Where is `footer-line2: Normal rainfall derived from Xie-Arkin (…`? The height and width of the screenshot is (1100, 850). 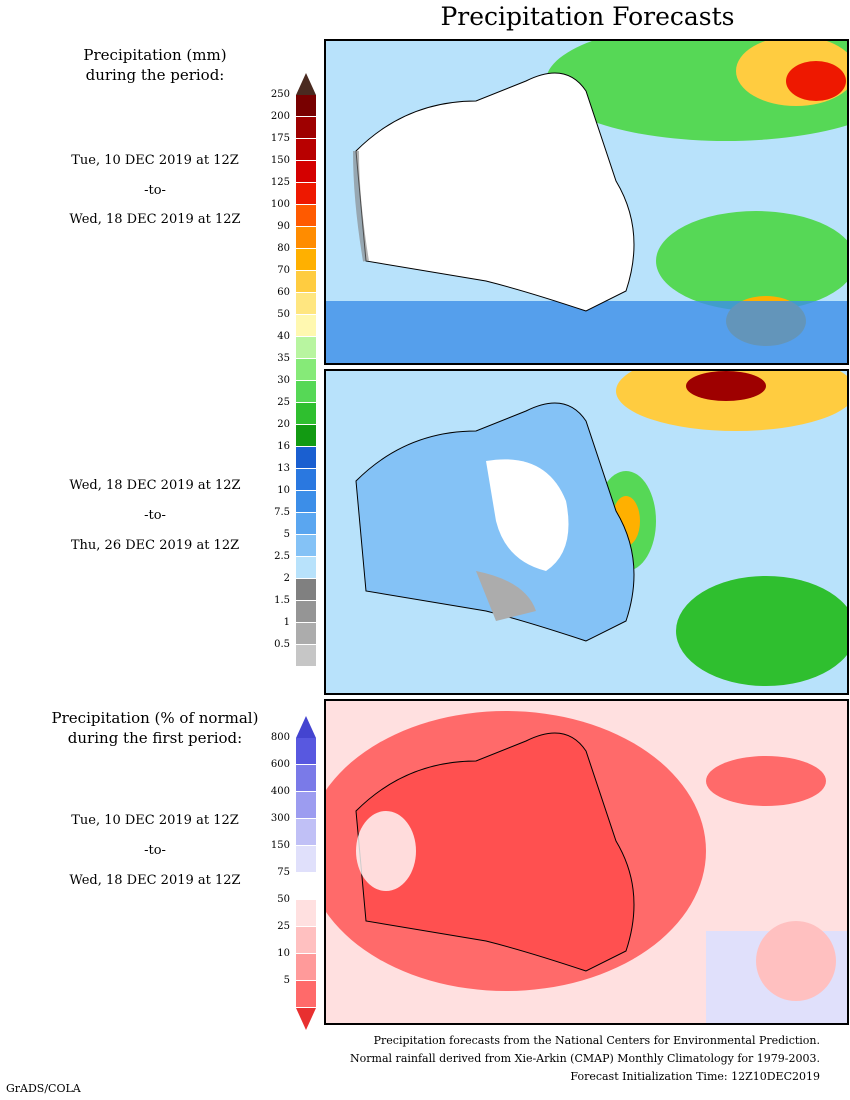
footer-line2: Normal rainfall derived from Xie-Arkin (… is located at coordinates (585, 1058).